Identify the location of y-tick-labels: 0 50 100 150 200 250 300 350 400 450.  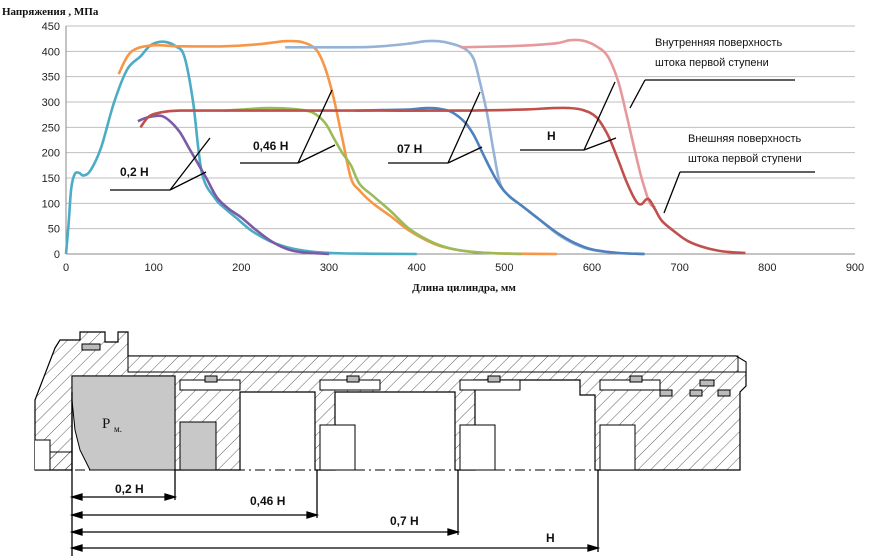
(51, 141).